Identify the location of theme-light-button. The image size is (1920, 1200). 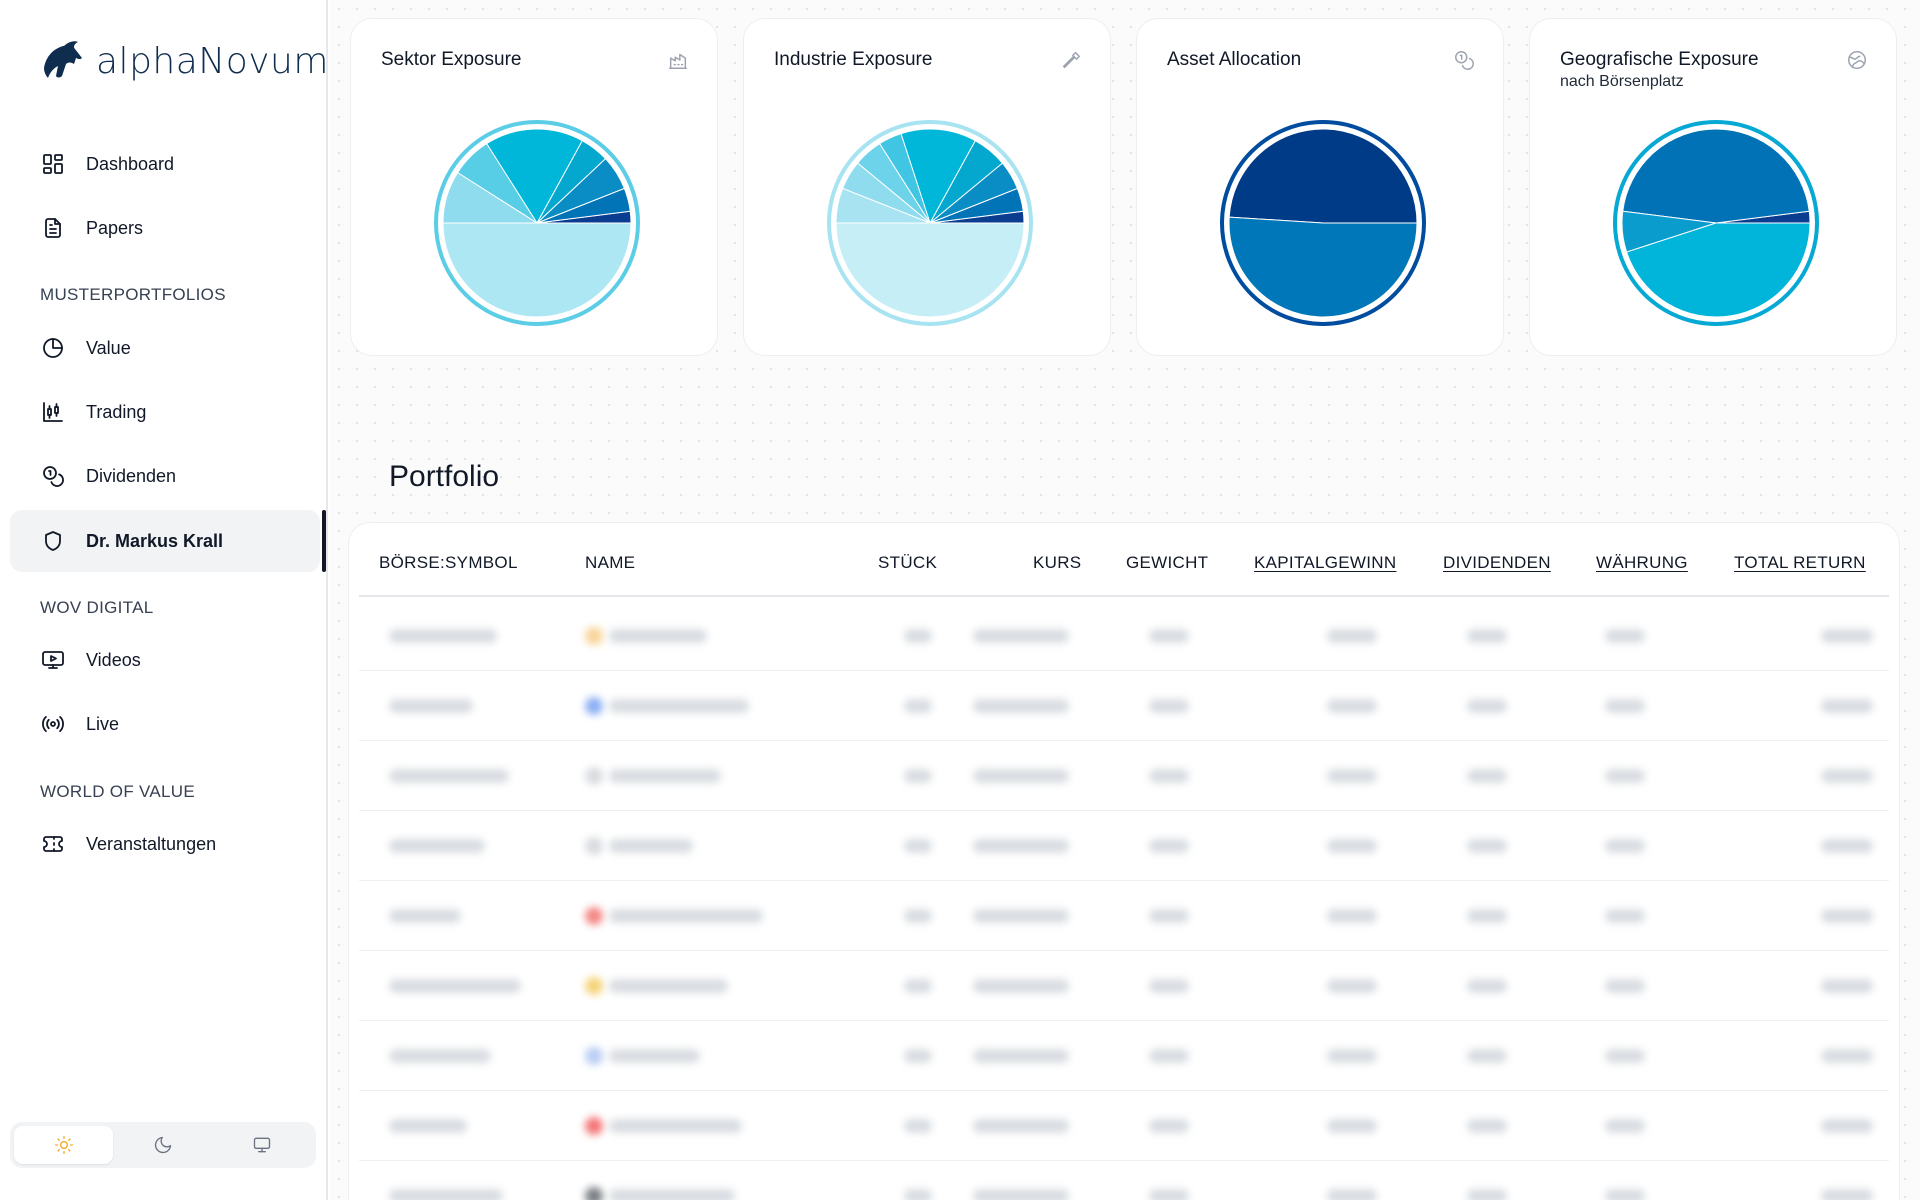
(64, 1145).